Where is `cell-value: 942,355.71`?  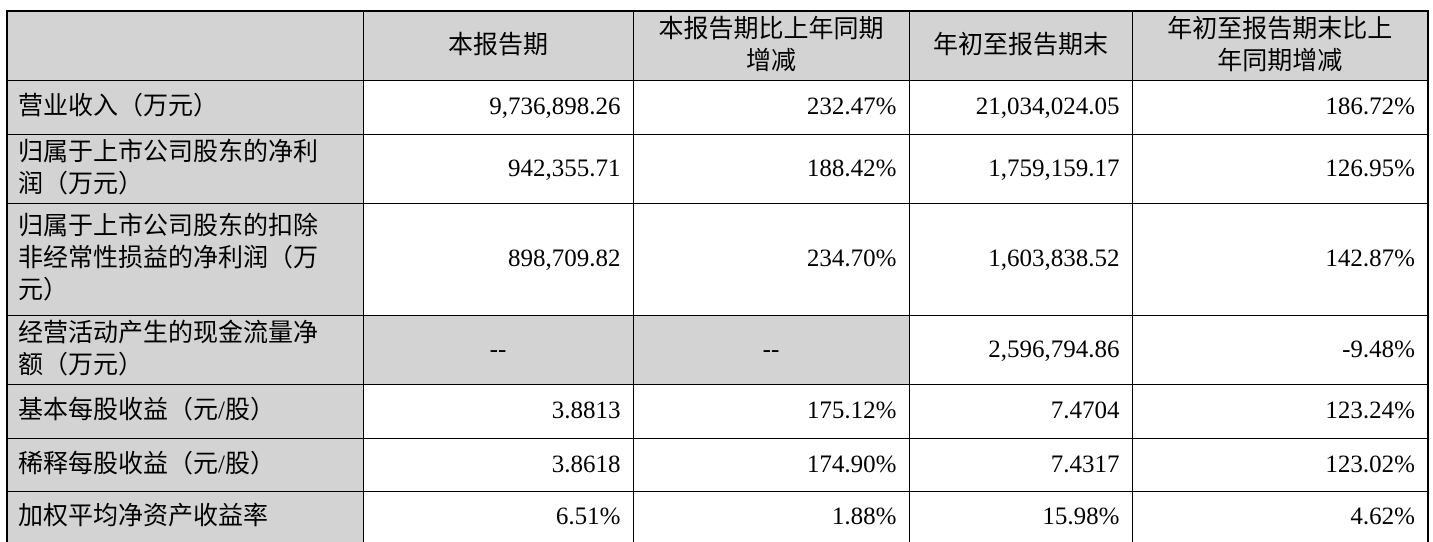 cell-value: 942,355.71 is located at coordinates (498, 168).